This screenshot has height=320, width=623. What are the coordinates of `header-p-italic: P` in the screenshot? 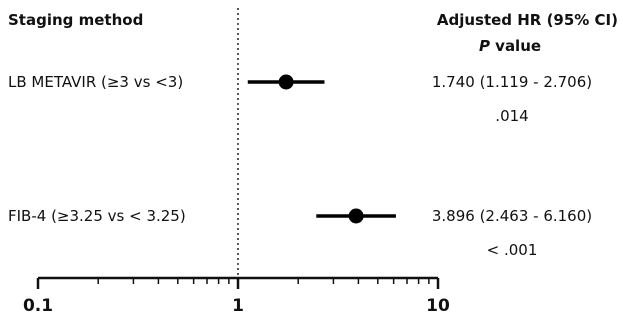 It's located at (484, 46).